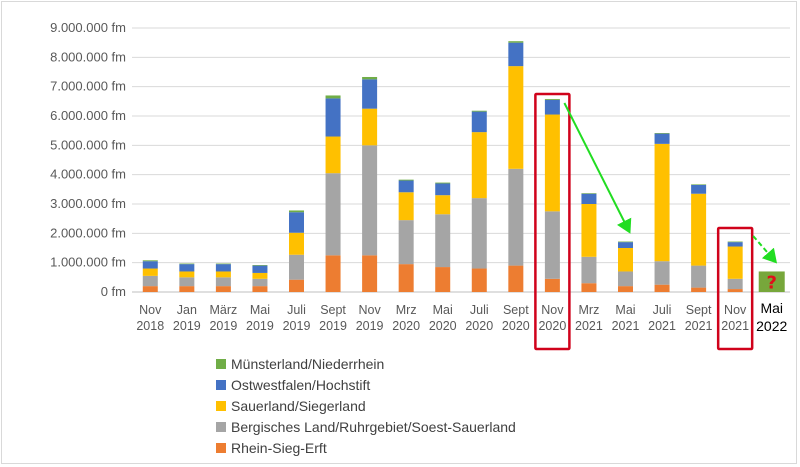  I want to click on y-tick-label: 4.000.000 fm, so click(88, 174).